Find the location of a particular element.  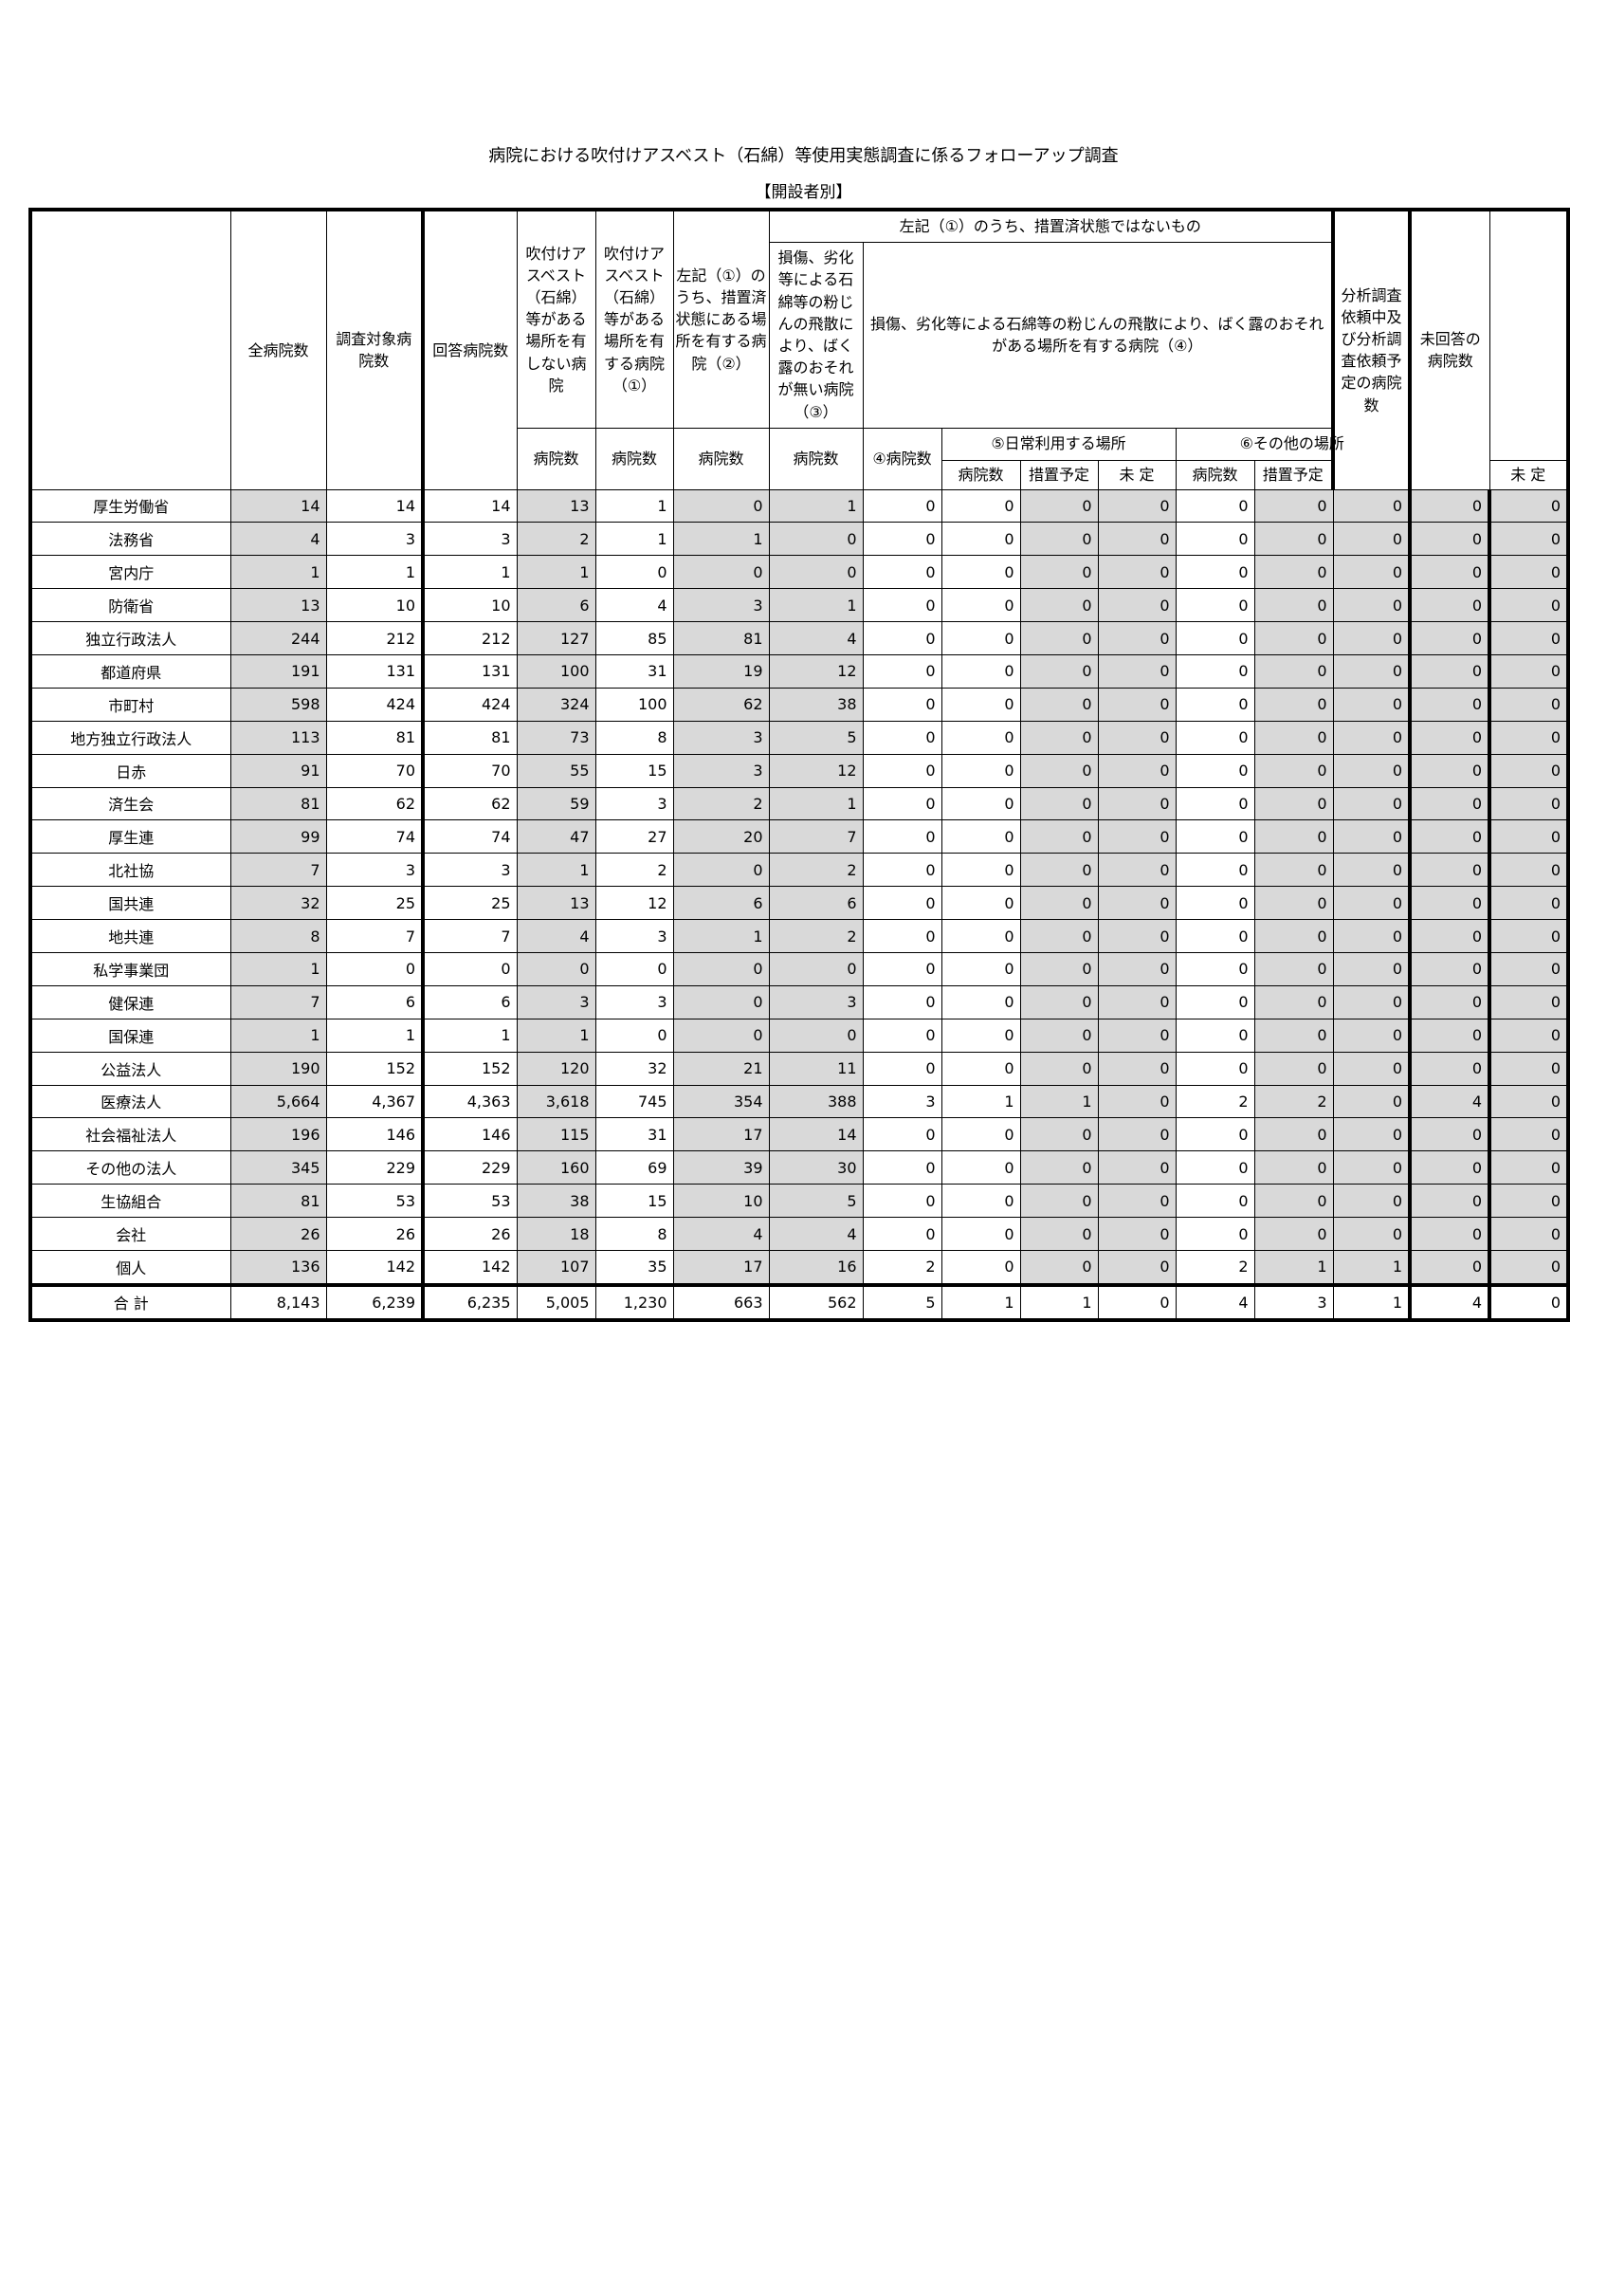

cell-value: 3,618 is located at coordinates (556, 1101).